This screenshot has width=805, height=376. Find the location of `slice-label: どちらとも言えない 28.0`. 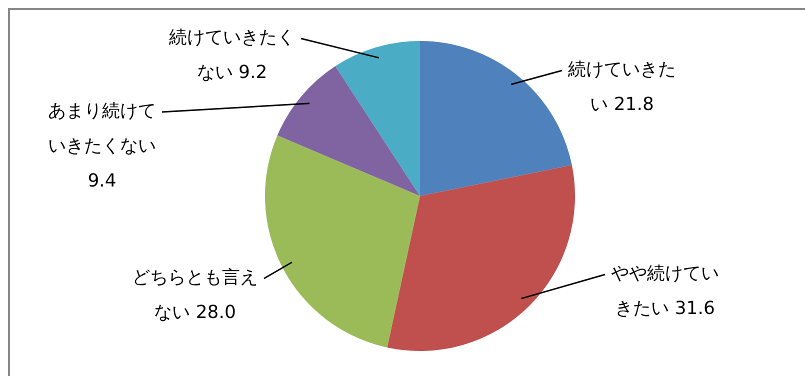

slice-label: どちらとも言えない 28.0 is located at coordinates (195, 295).